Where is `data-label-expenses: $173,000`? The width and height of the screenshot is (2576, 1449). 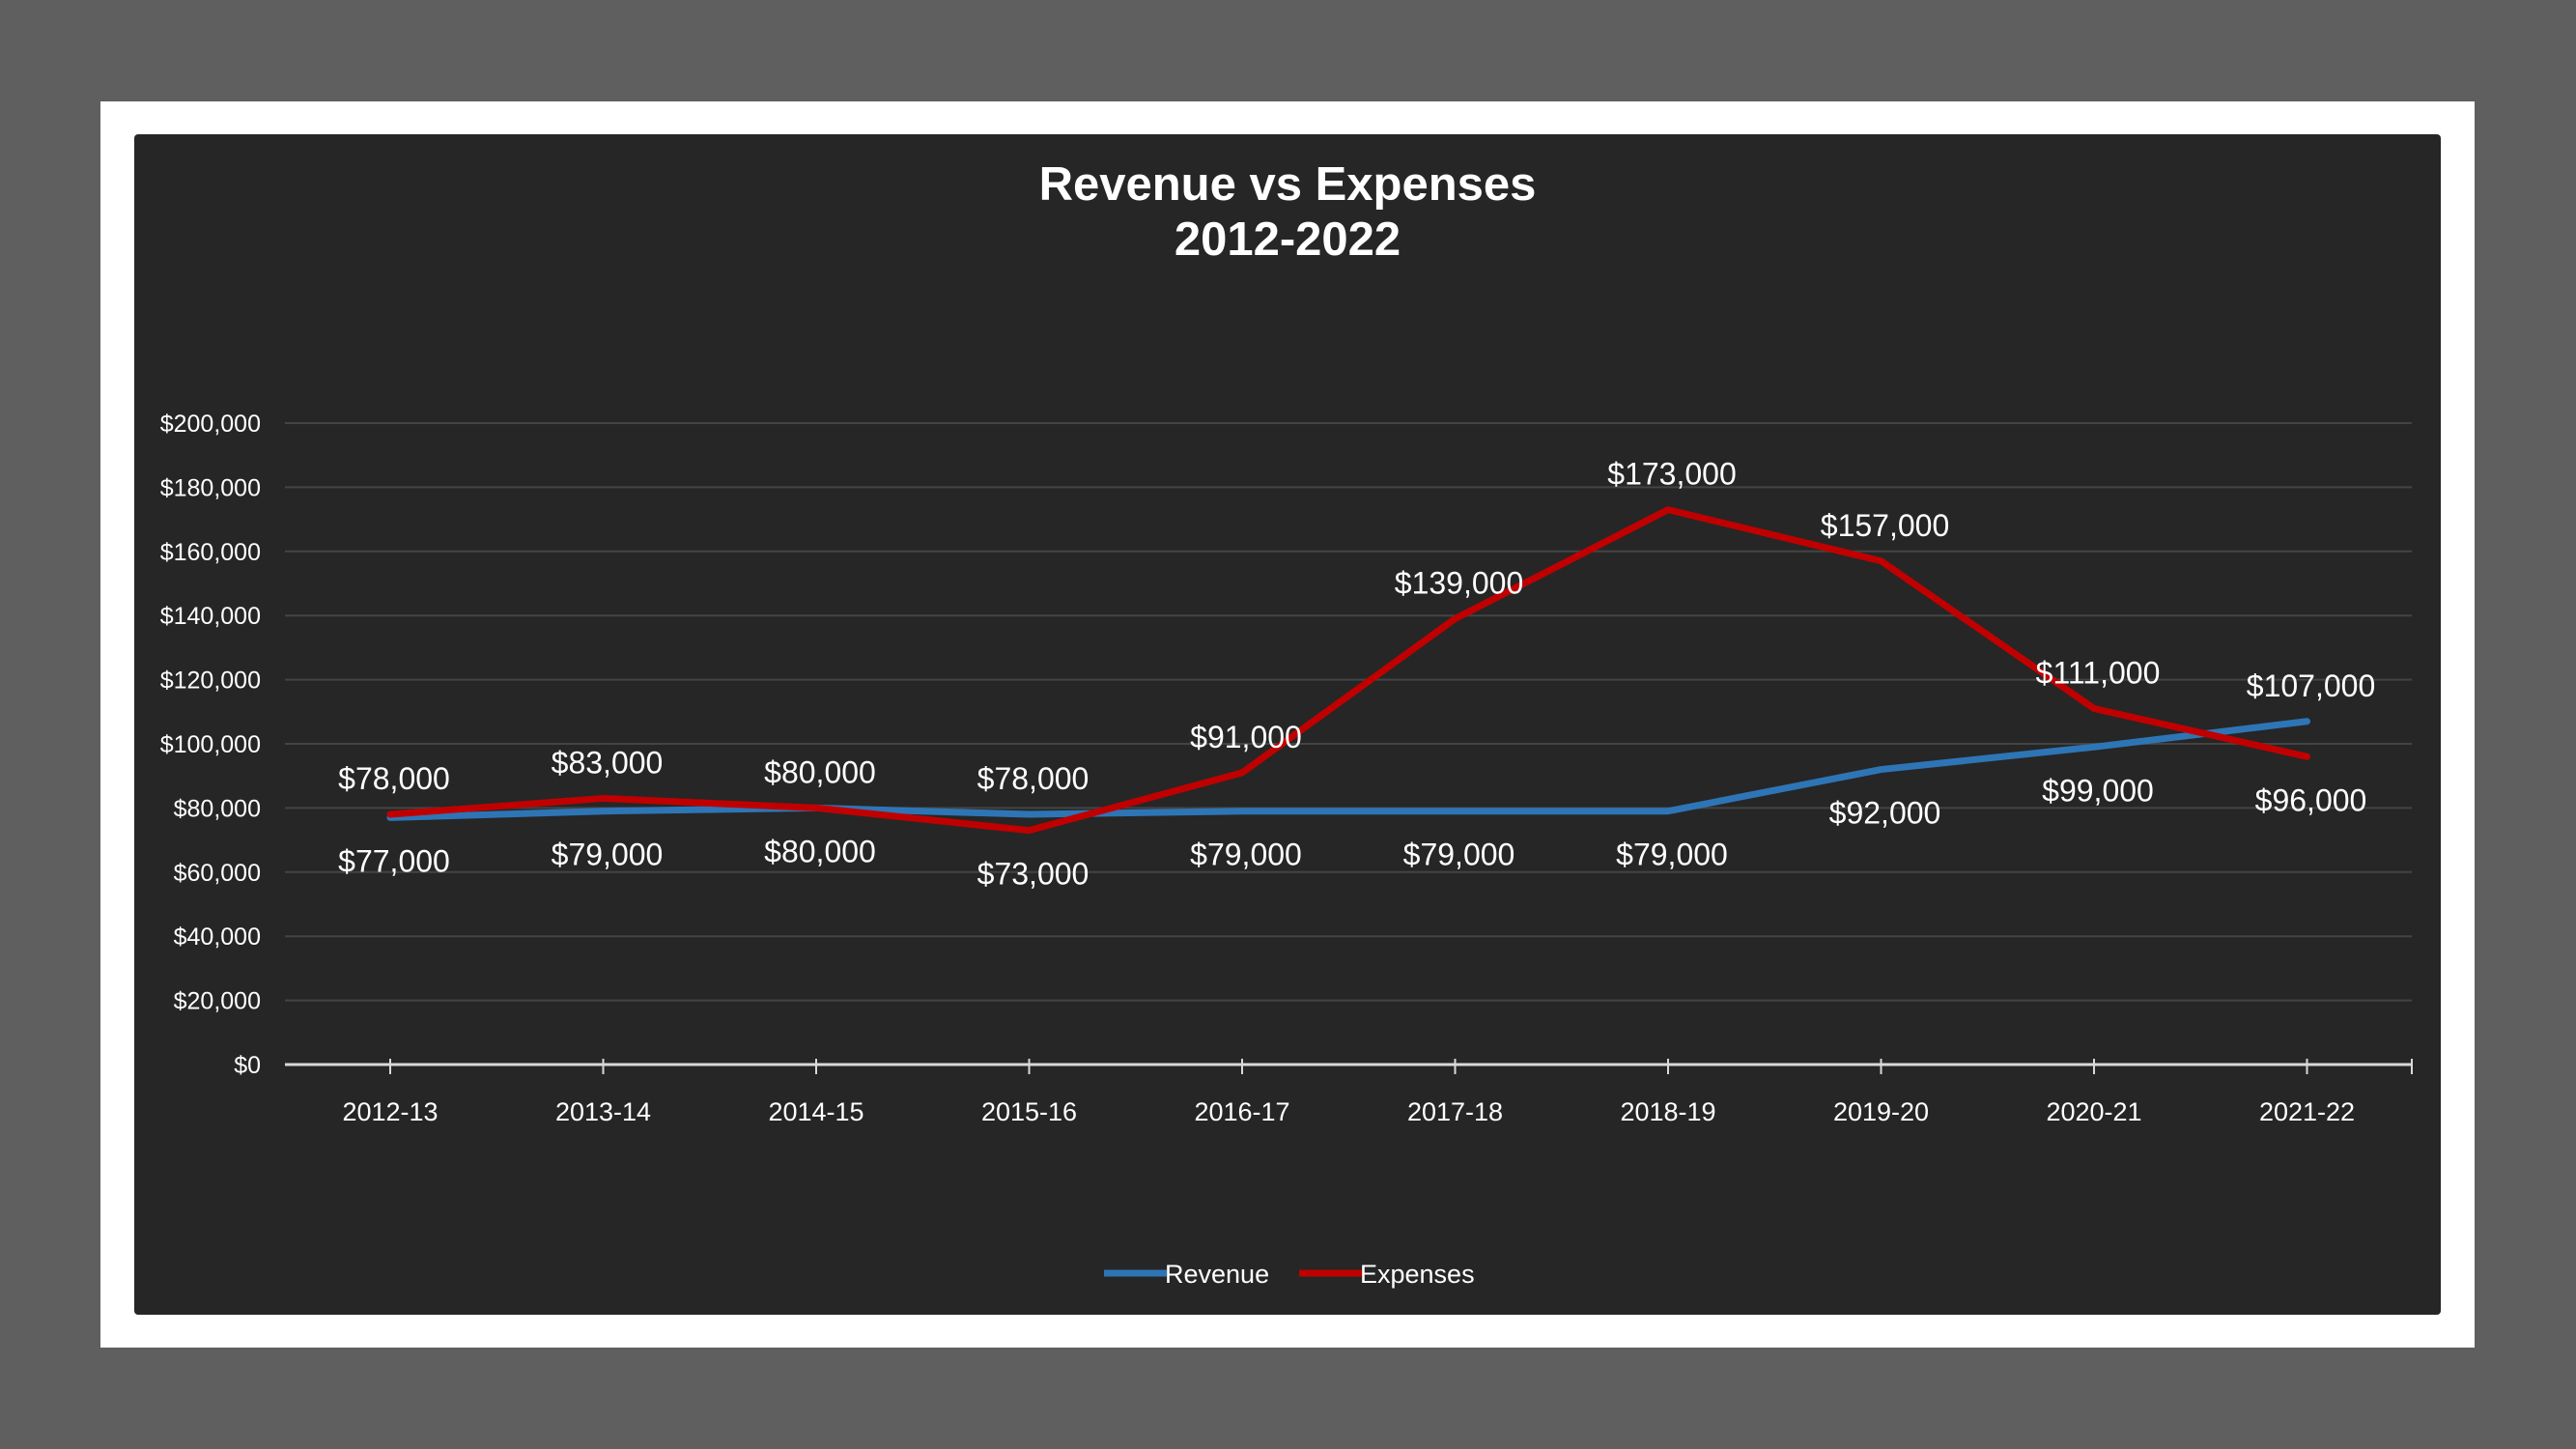
data-label-expenses: $173,000 is located at coordinates (1671, 474).